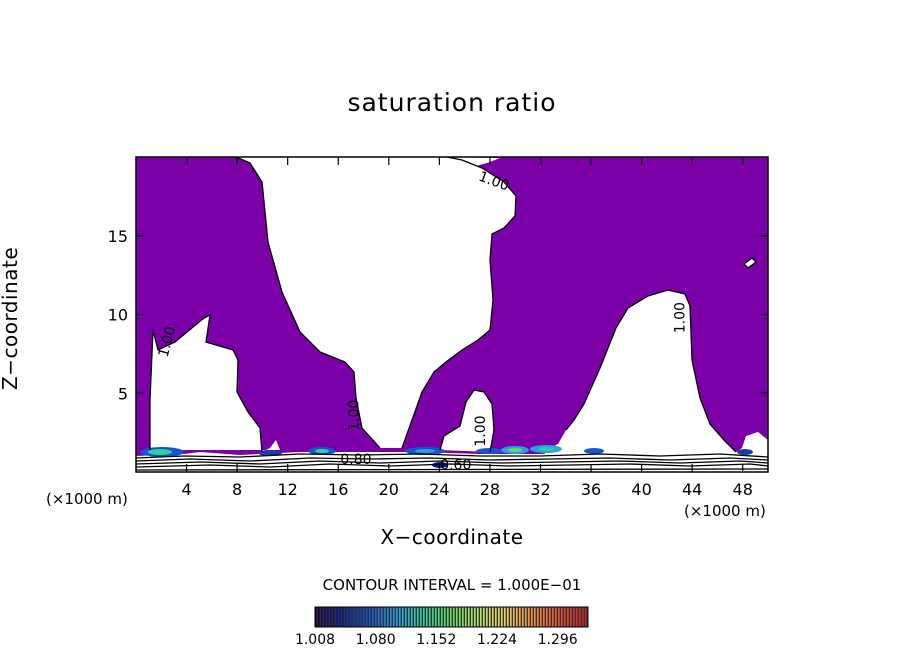  I want to click on x-tick-label: 48, so click(743, 489).